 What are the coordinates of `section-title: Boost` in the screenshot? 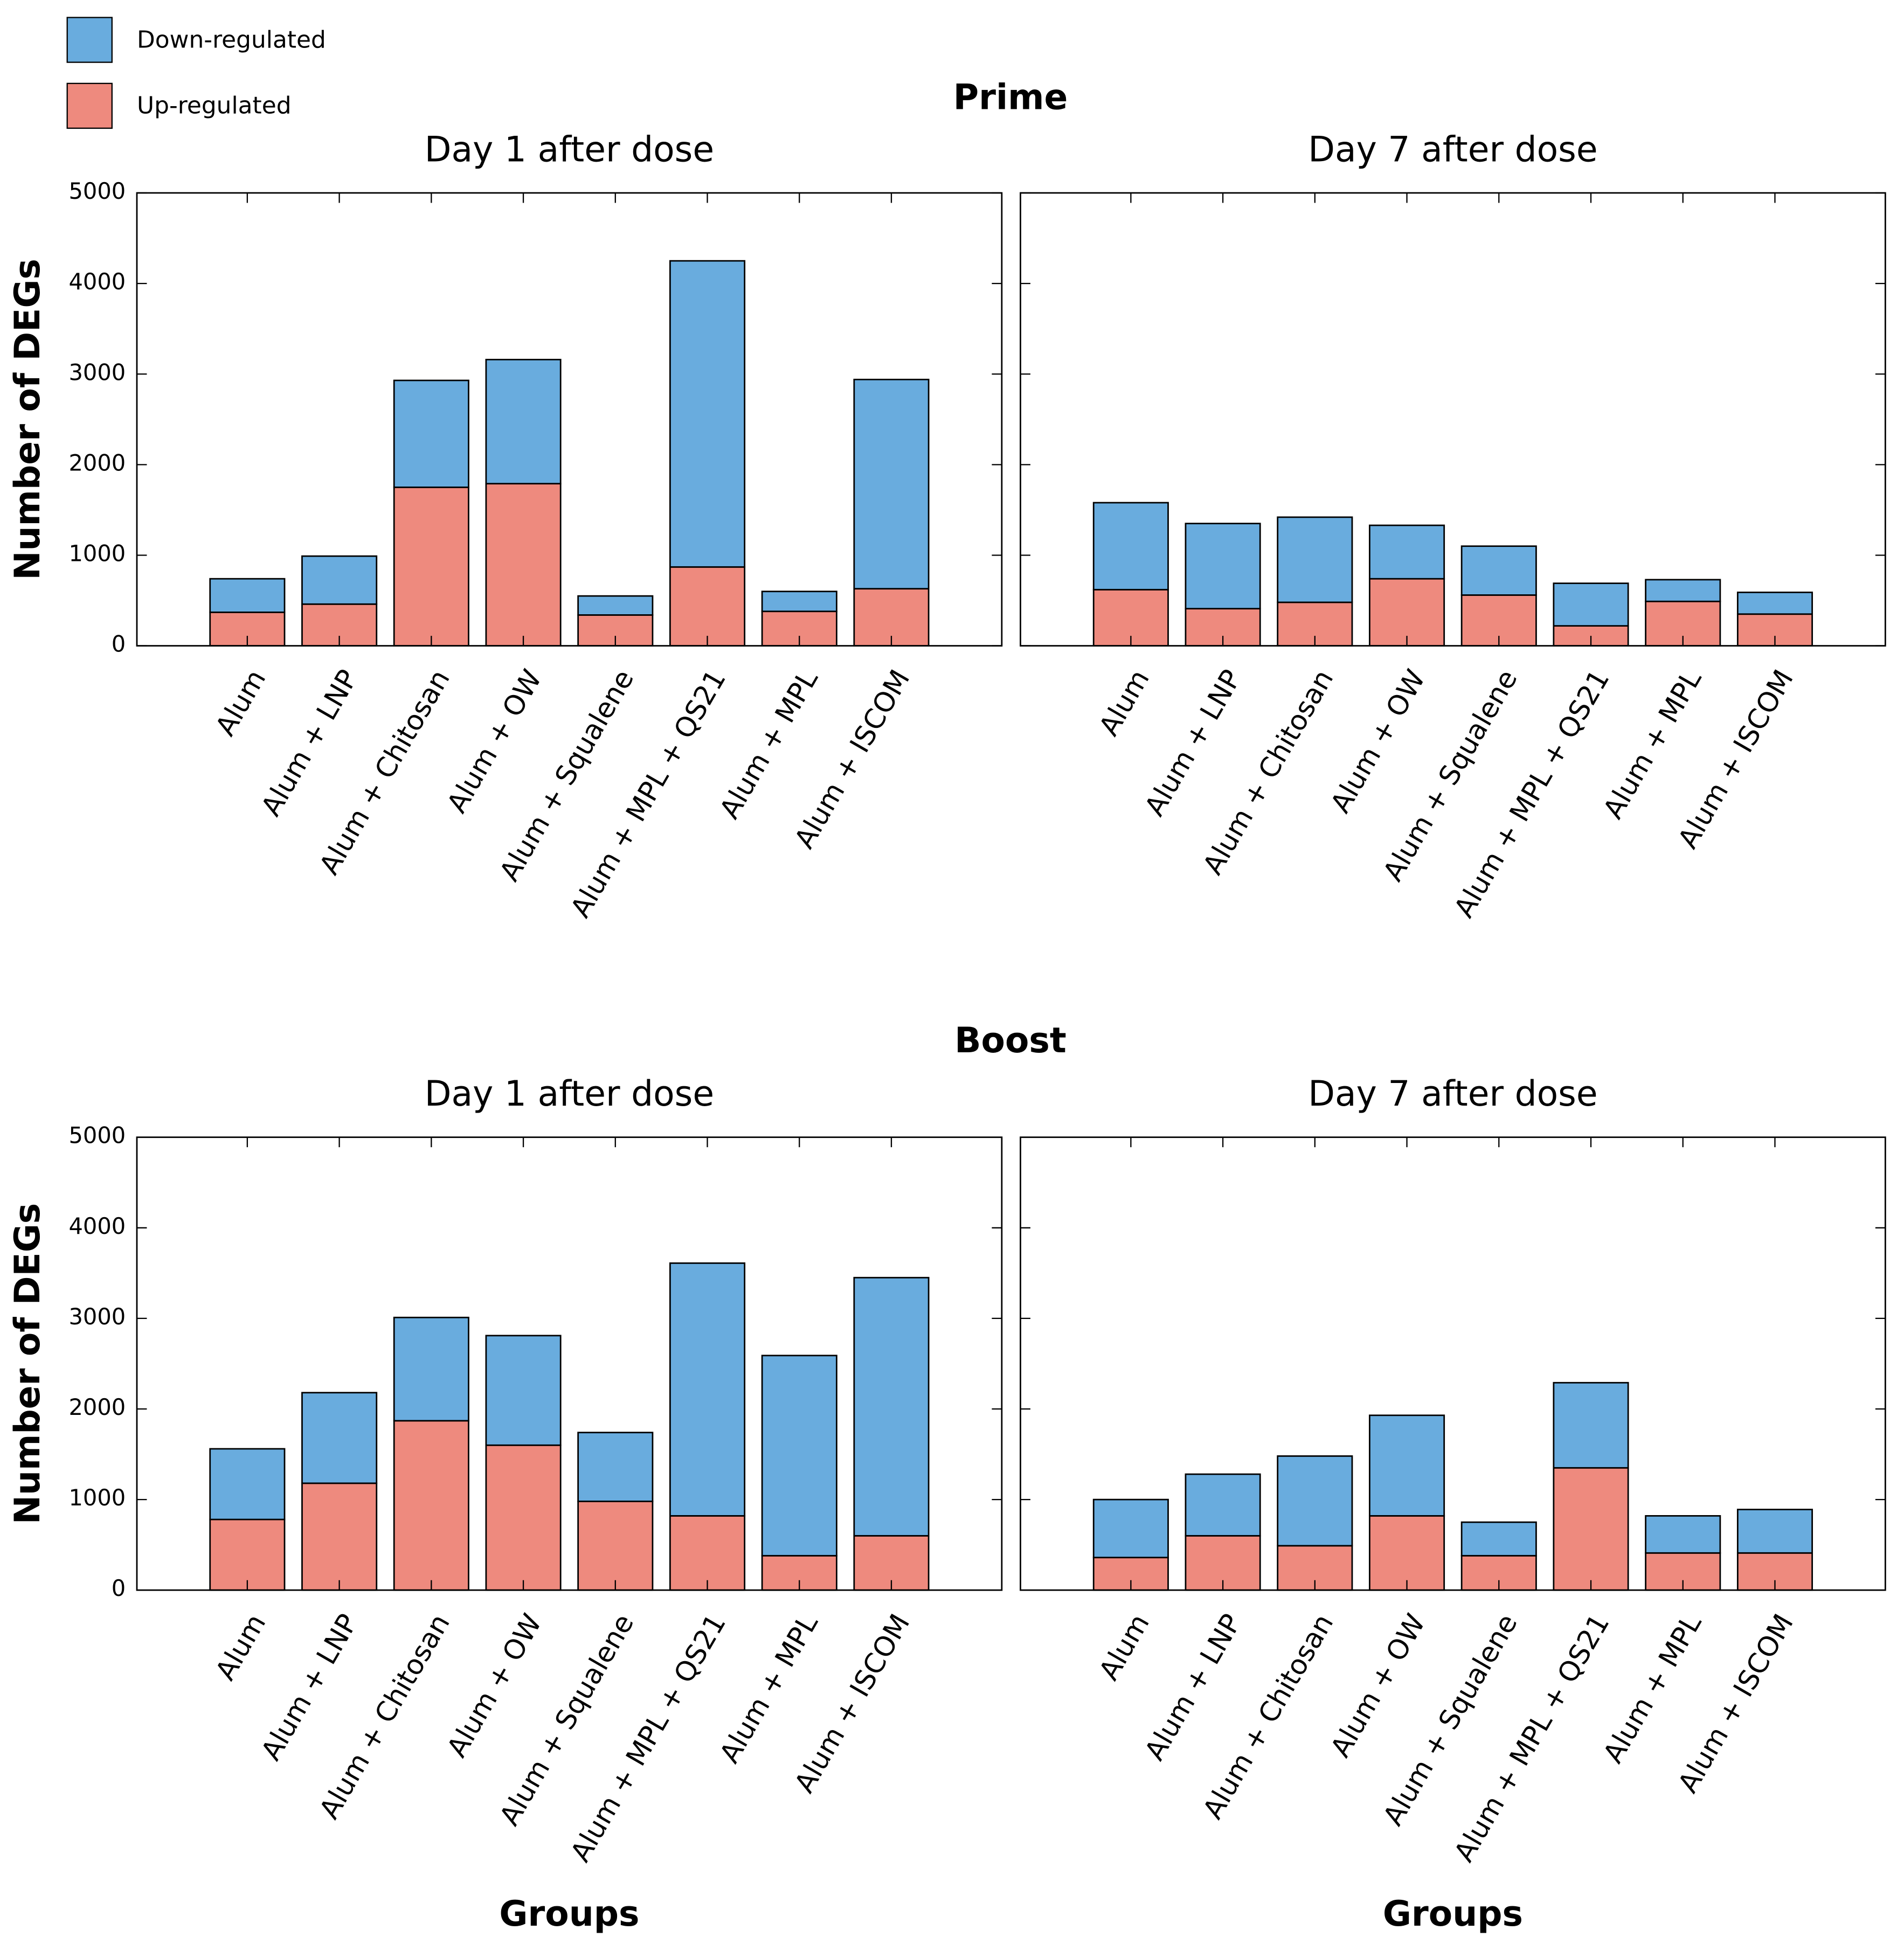 It's located at (1010, 1040).